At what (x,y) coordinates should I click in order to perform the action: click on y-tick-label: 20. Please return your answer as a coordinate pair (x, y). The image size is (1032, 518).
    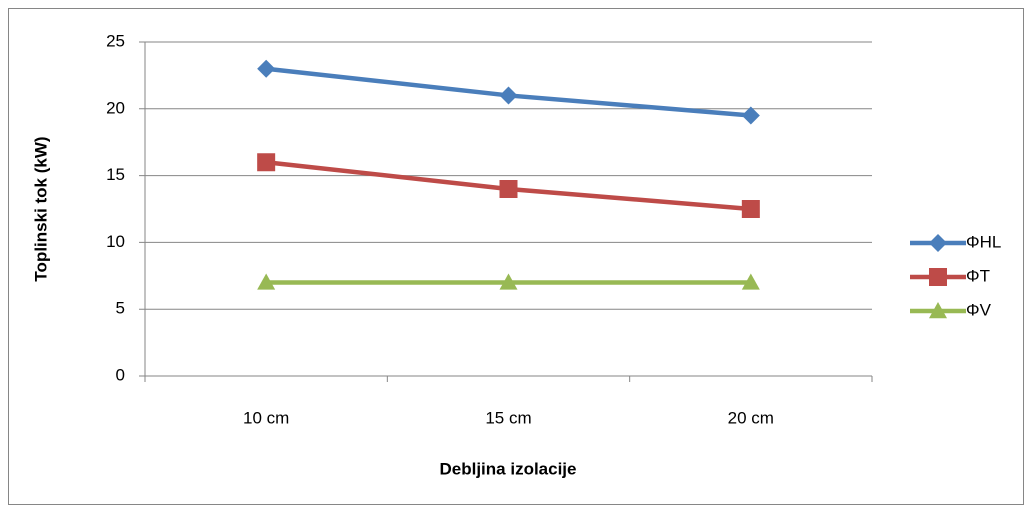
    Looking at the image, I should click on (115, 107).